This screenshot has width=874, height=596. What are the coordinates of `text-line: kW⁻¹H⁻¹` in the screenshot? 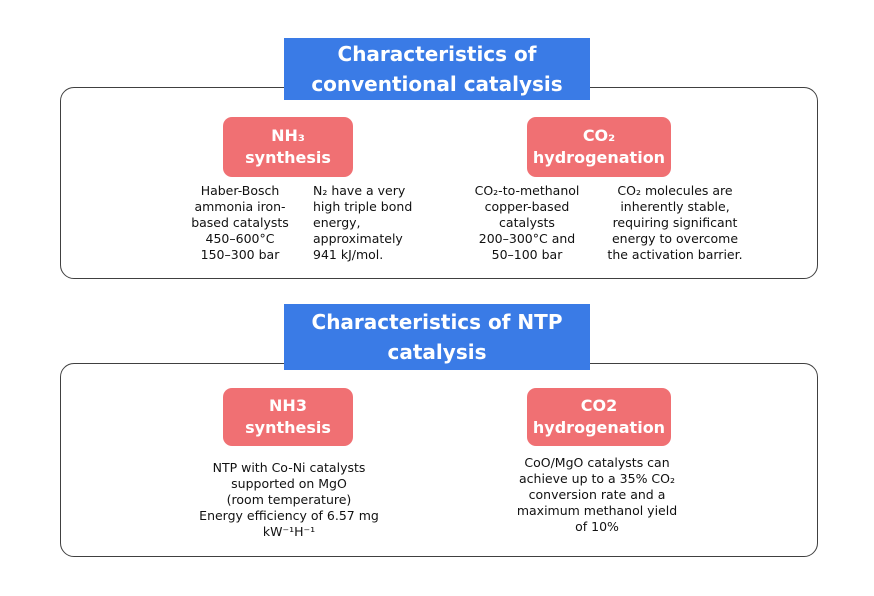 It's located at (289, 531).